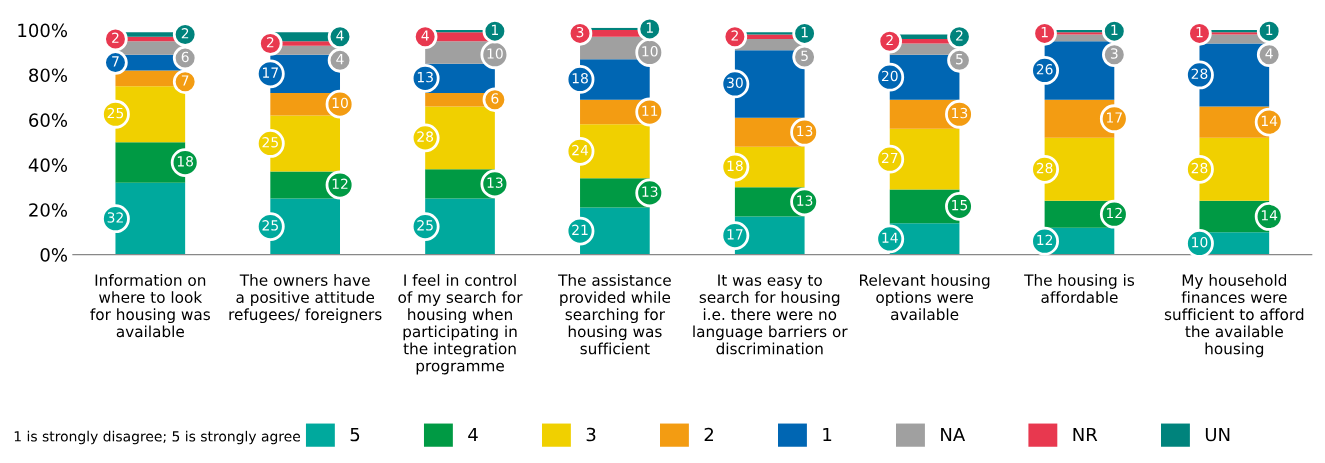 This screenshot has height=463, width=1325. I want to click on data-label: 30, so click(735, 82).